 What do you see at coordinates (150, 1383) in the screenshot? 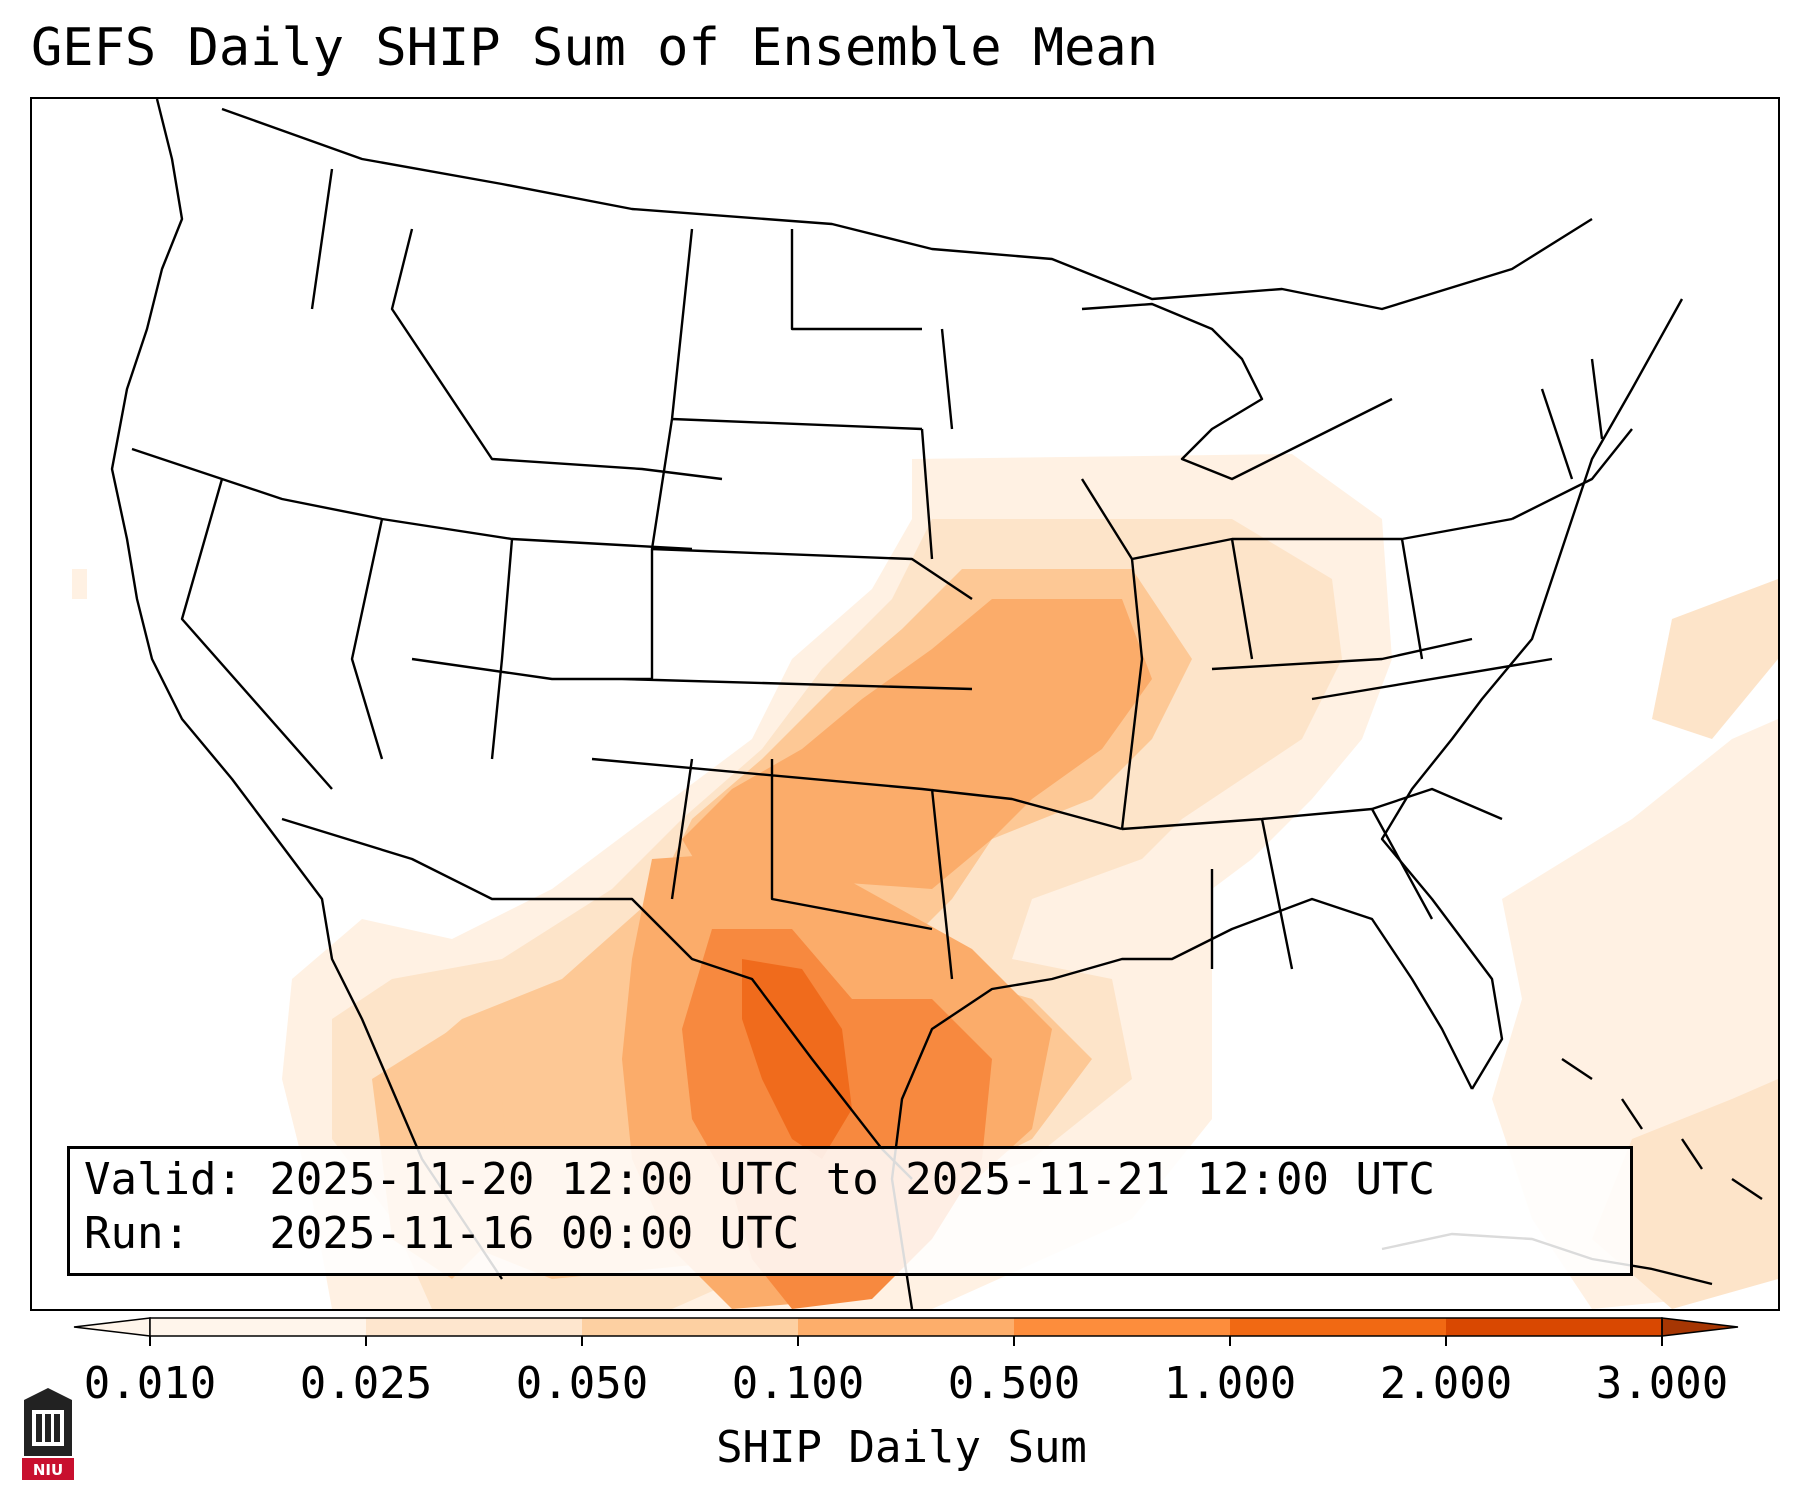
I see `colorbar-tick-label: 0.010` at bounding box center [150, 1383].